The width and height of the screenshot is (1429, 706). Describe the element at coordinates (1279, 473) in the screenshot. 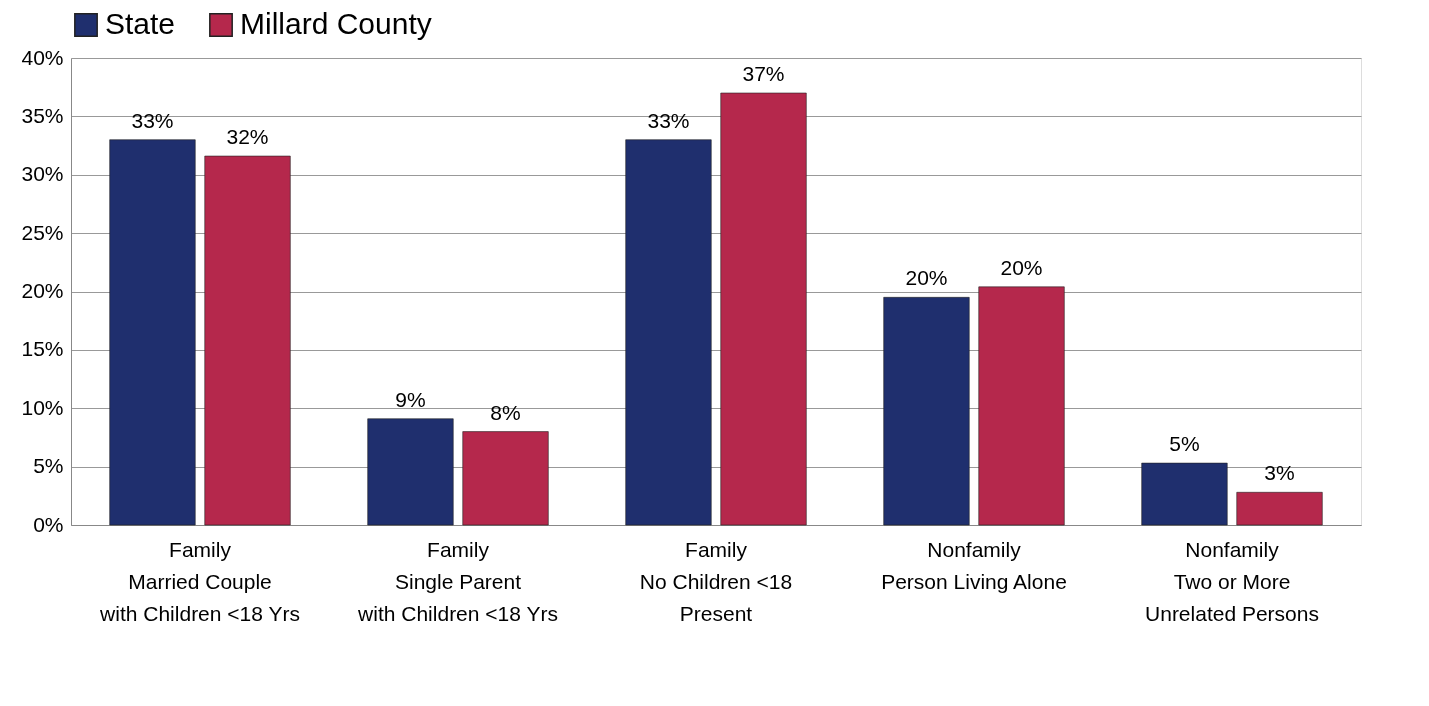

I see `data-label: 3%` at that location.